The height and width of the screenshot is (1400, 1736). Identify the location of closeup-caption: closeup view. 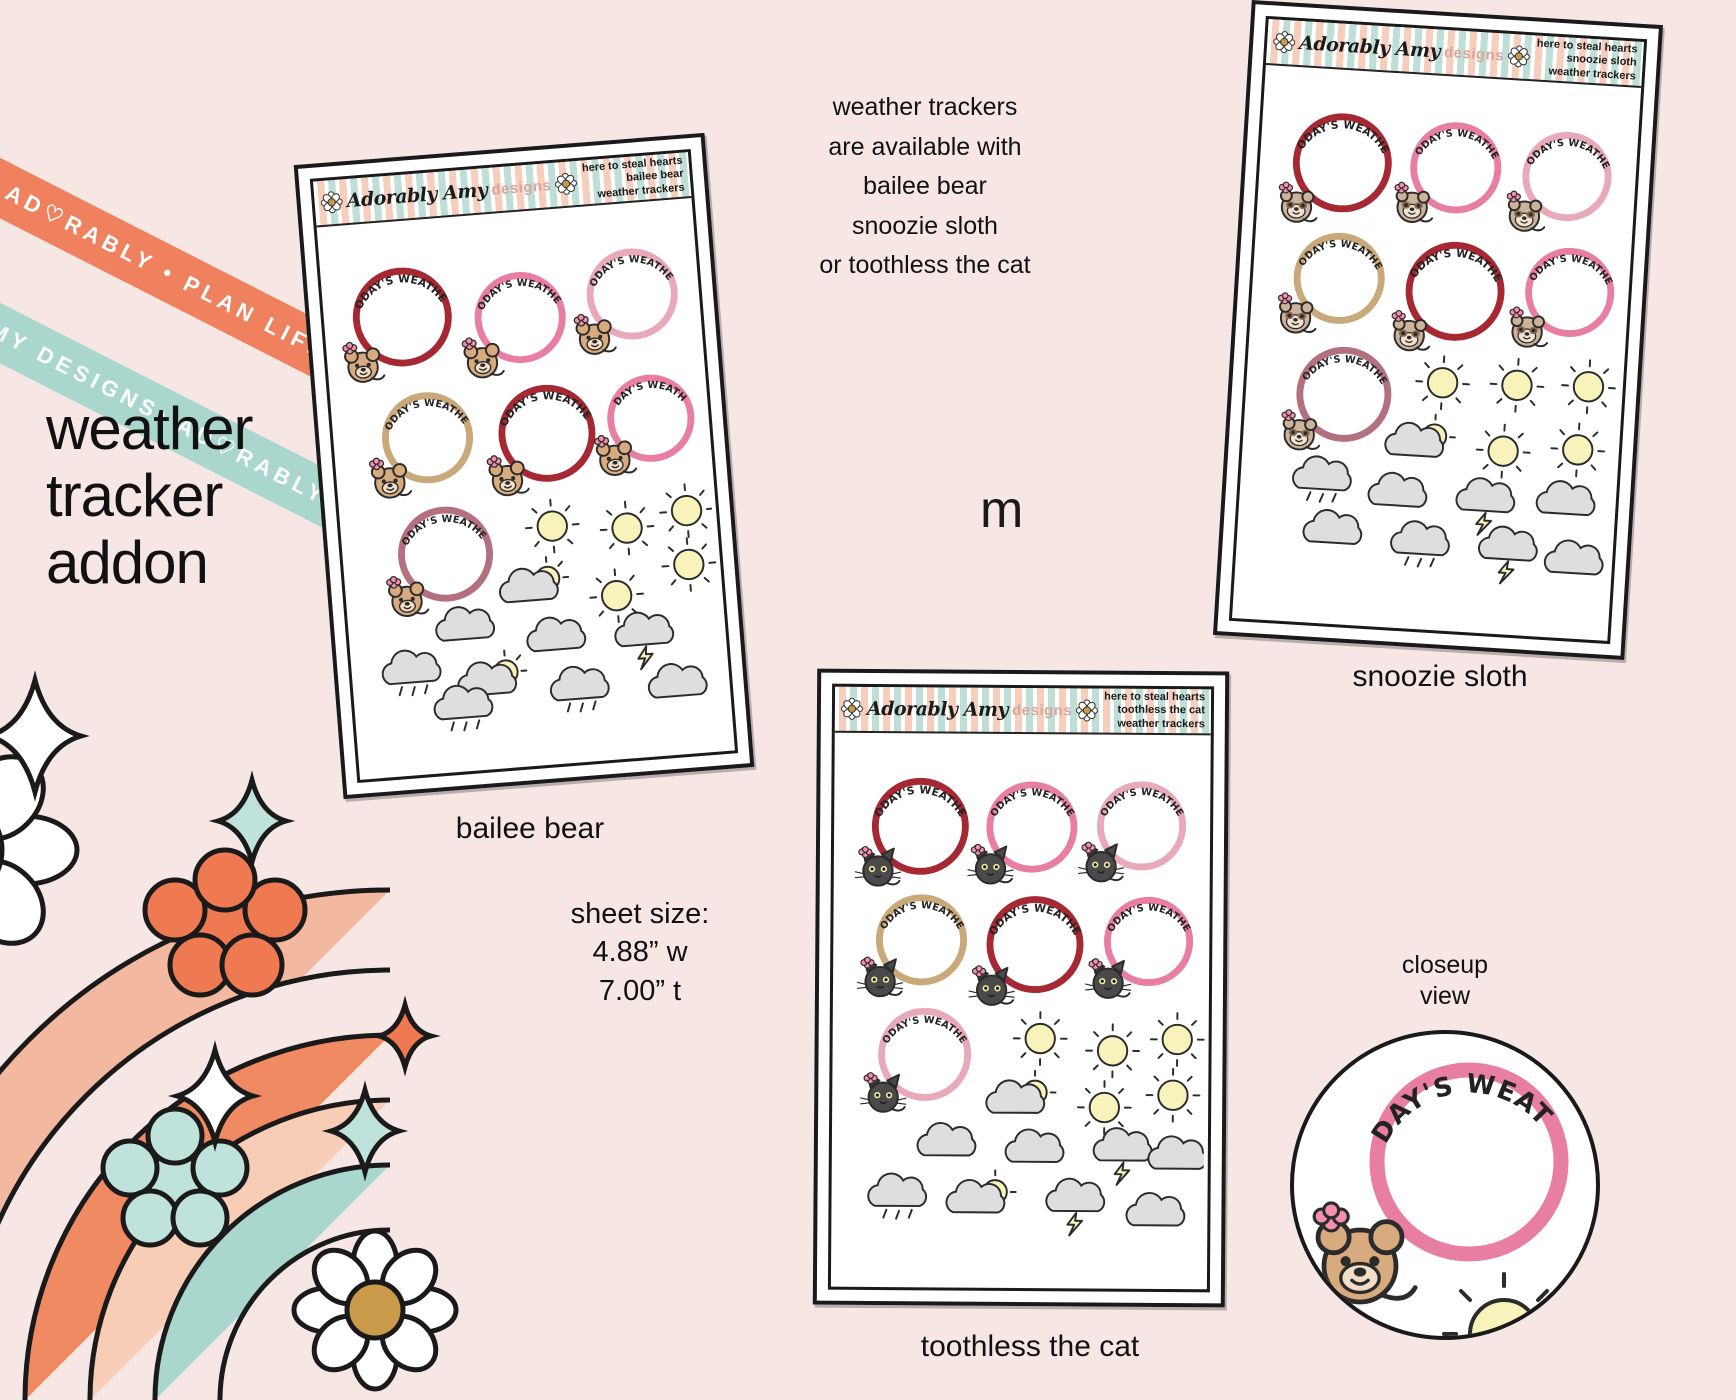
(1445, 981).